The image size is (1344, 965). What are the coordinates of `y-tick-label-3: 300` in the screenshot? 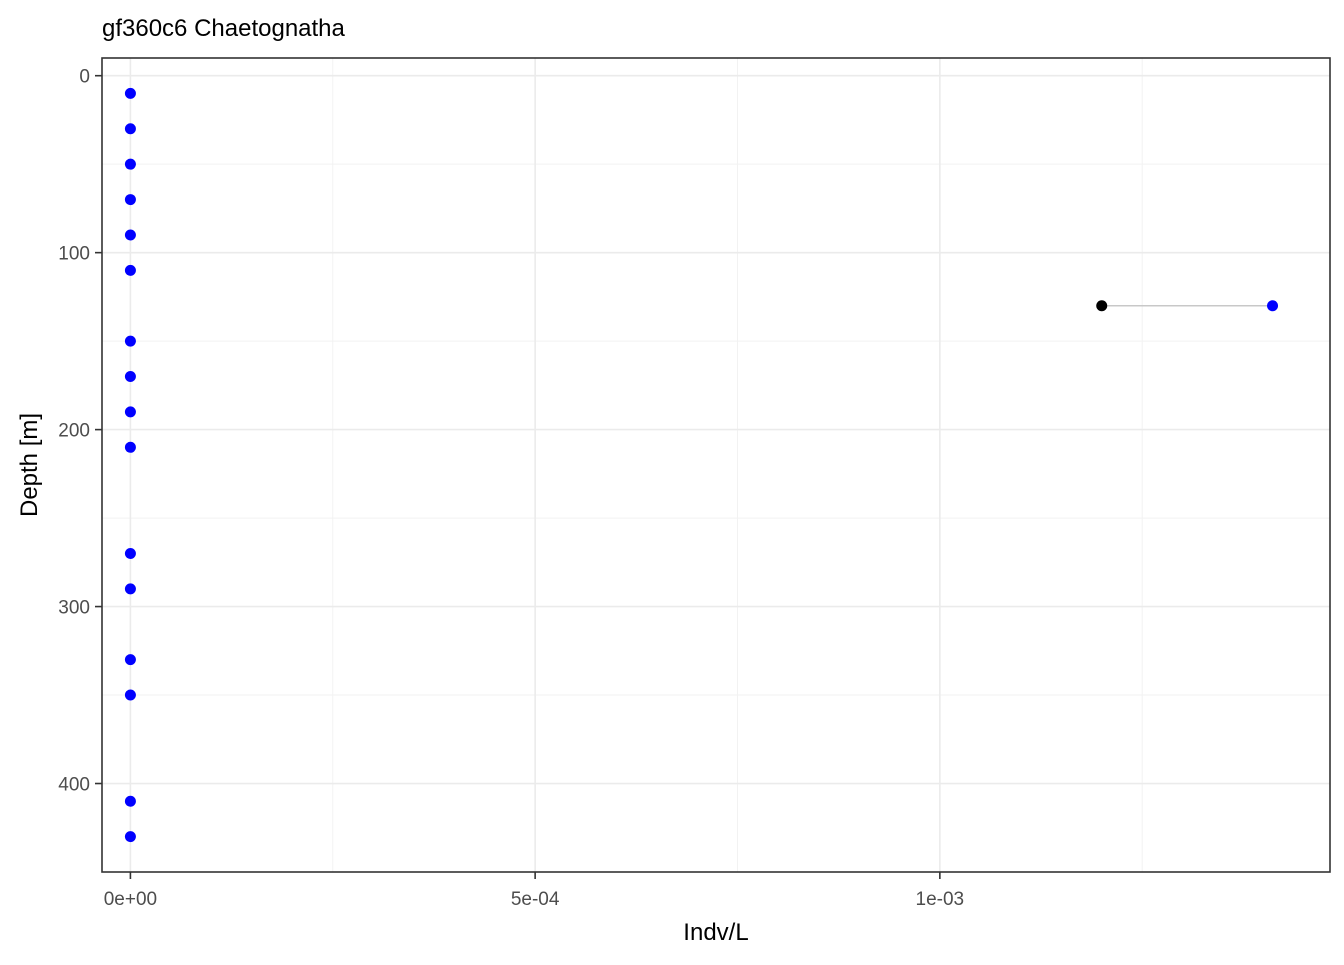 It's located at (74, 608).